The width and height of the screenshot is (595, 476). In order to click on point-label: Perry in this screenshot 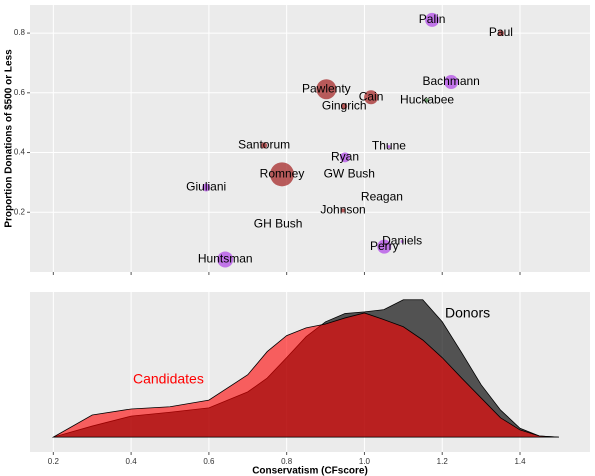, I will do `click(384, 246)`.